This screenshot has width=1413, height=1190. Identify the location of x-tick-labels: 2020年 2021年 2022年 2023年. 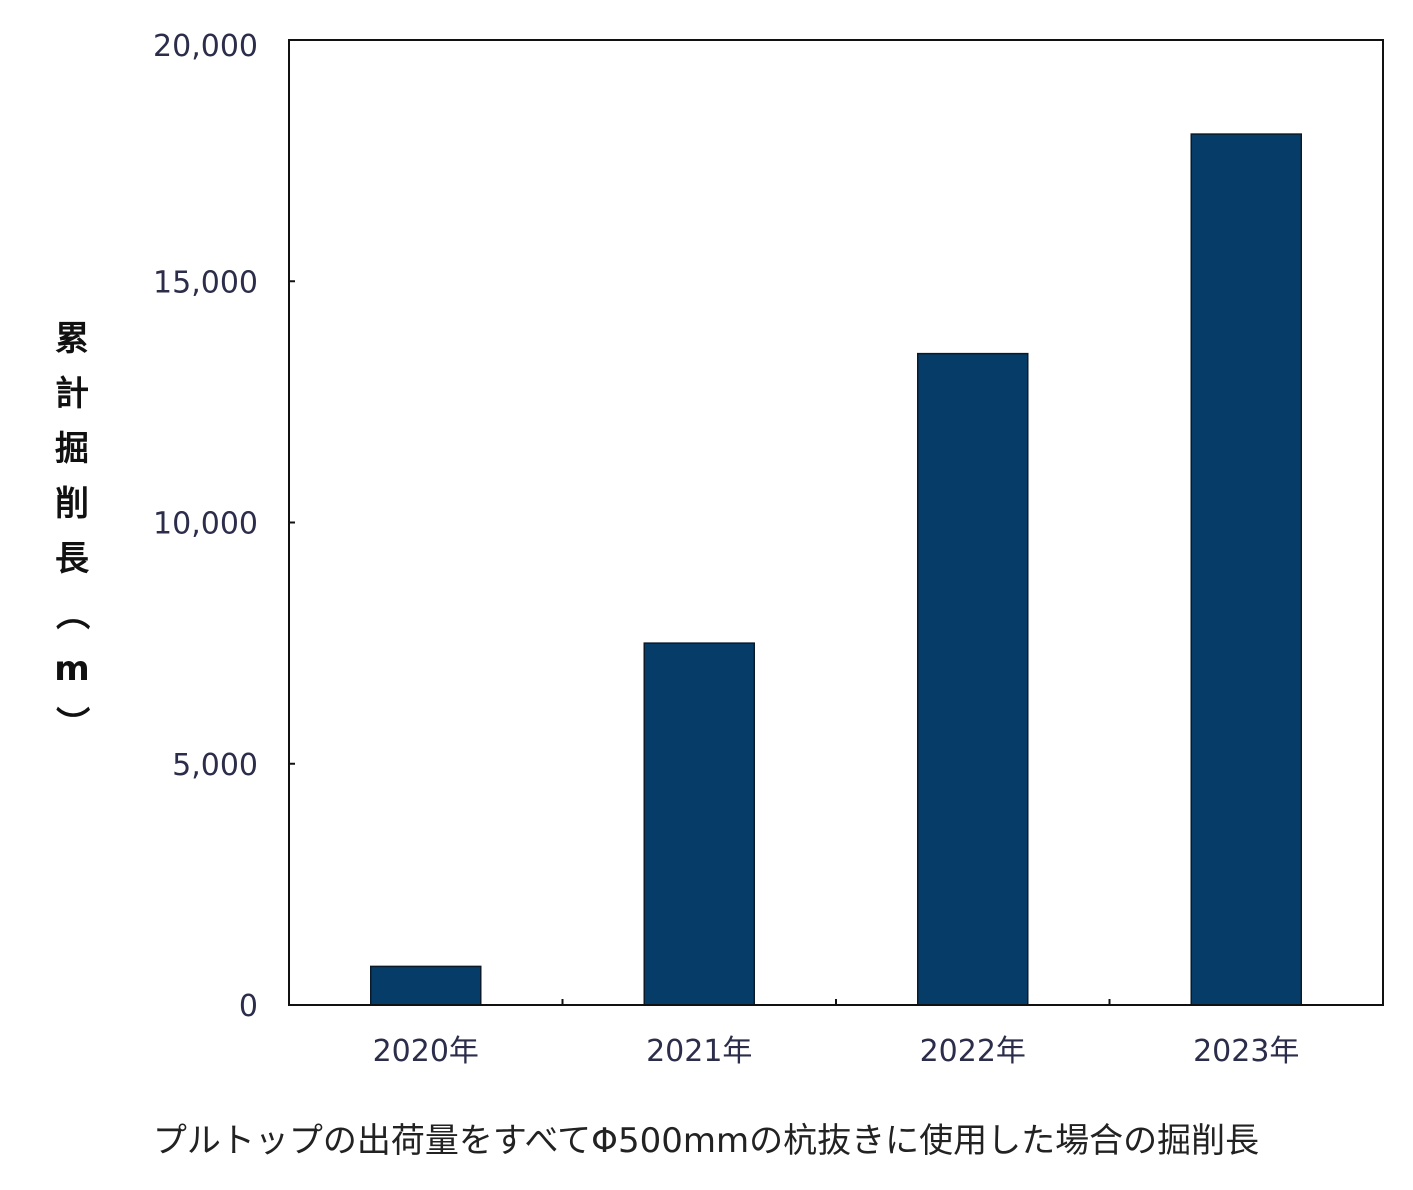
(836, 1051).